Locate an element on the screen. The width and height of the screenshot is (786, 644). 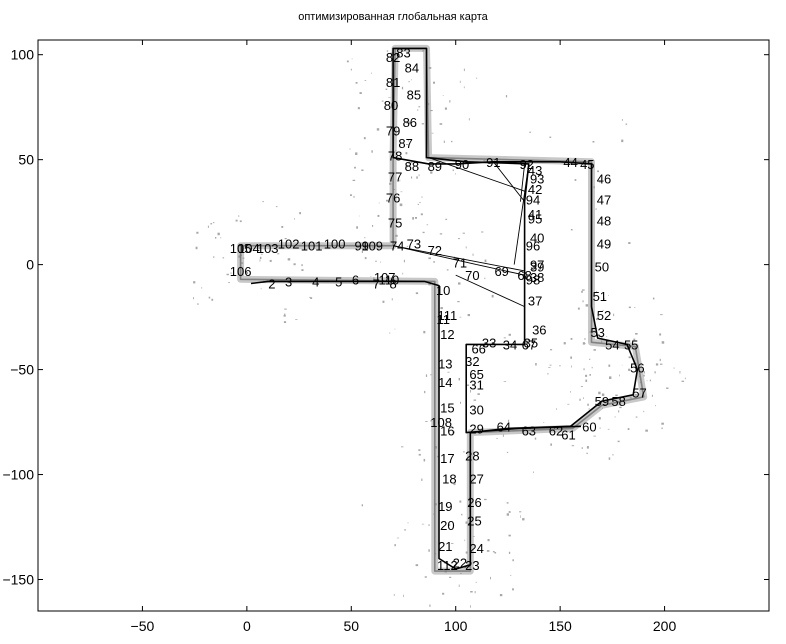
pose-node-label: 21 is located at coordinates (445, 546).